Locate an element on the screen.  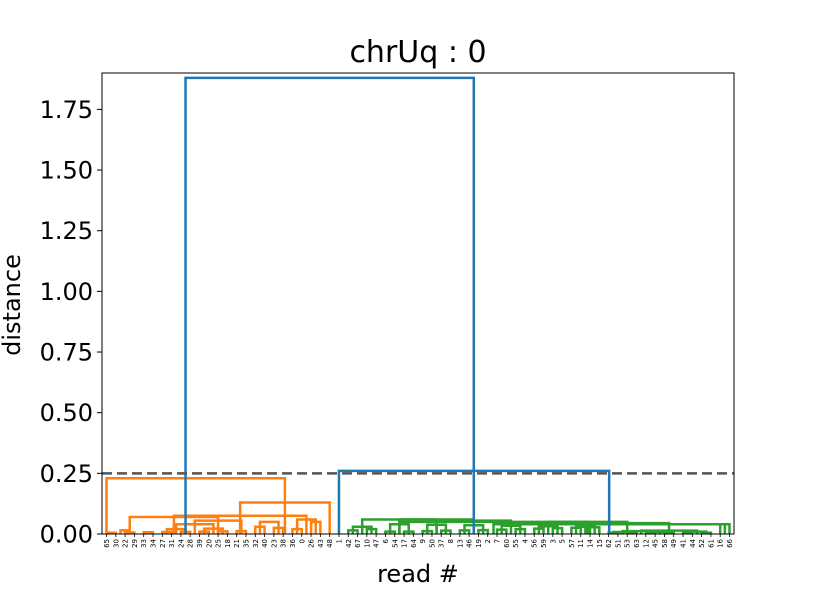
leaf-label: 12 is located at coordinates (646, 543).